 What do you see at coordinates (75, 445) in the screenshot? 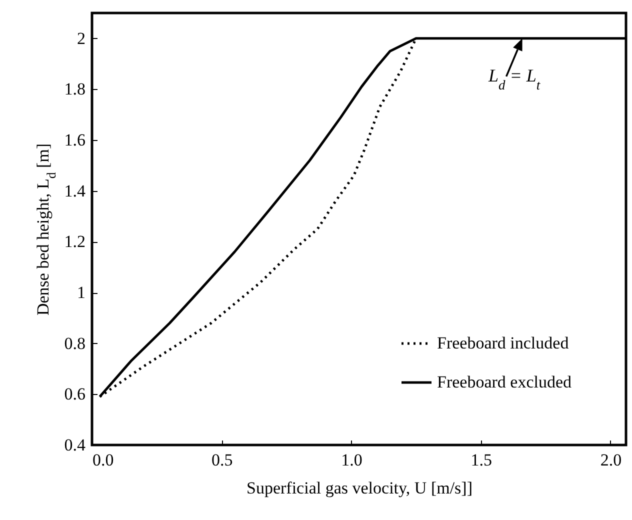
I see `y-tick-label: 0.4` at bounding box center [75, 445].